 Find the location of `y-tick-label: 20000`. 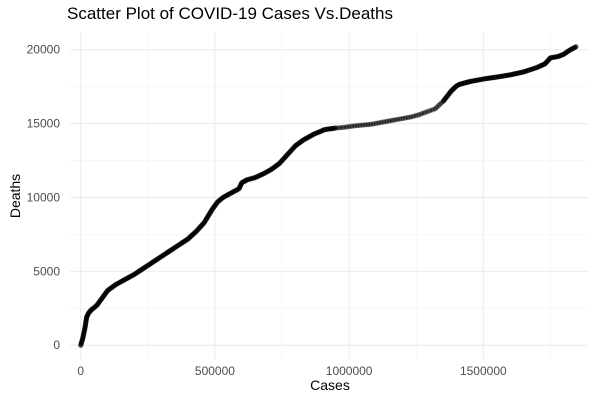

y-tick-label: 20000 is located at coordinates (44, 50).